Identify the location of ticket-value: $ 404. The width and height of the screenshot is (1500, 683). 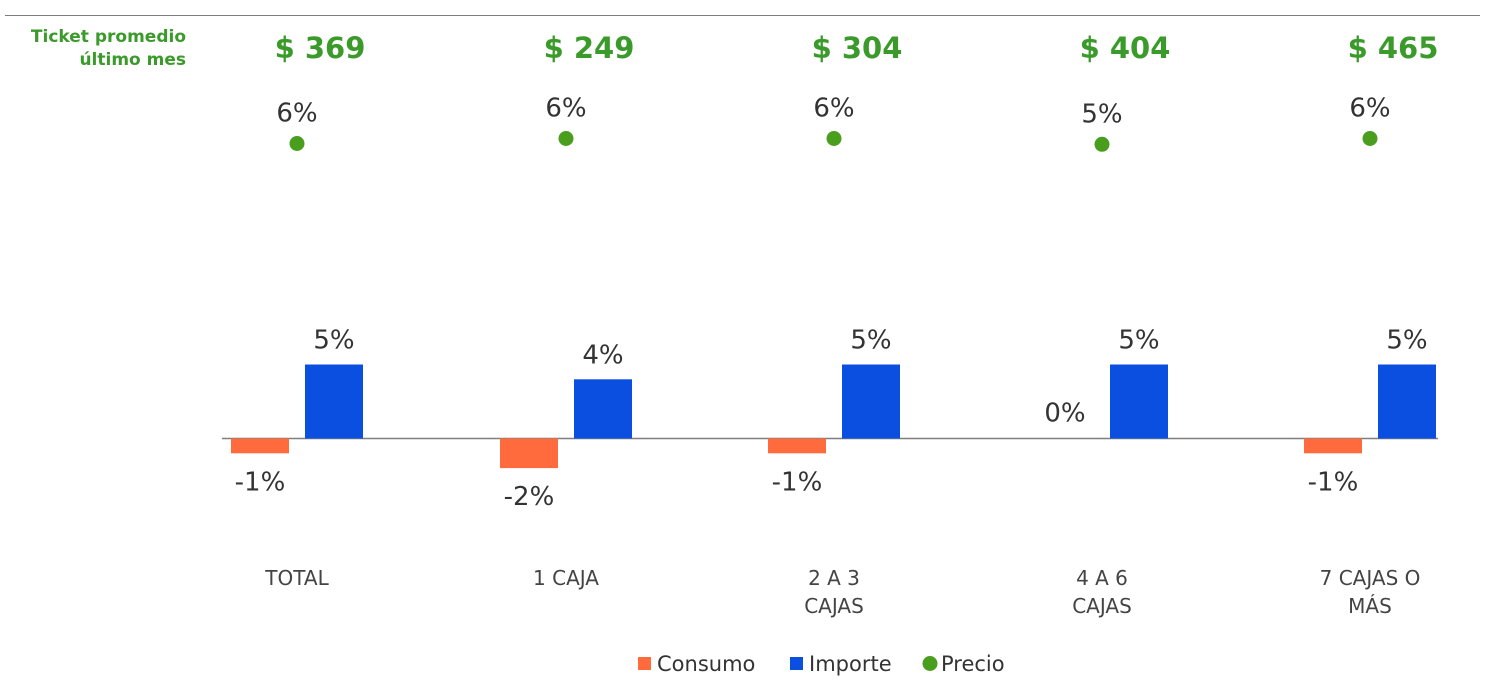
(1125, 48).